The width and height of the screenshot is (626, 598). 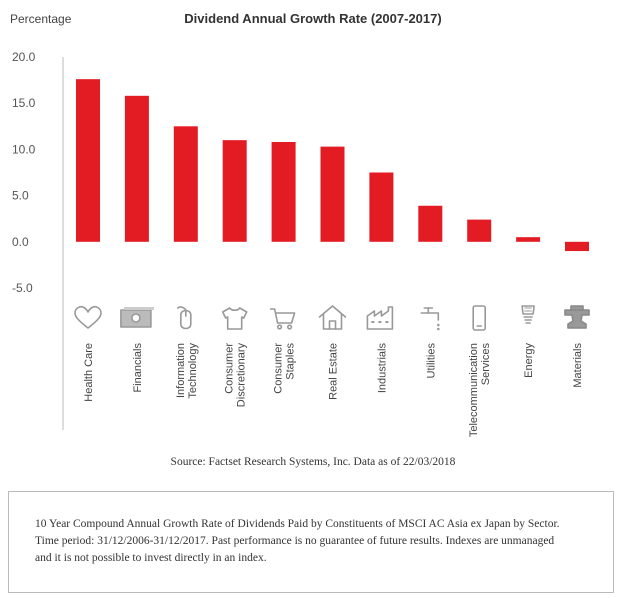 I want to click on category-label: Financials, so click(x=138, y=368).